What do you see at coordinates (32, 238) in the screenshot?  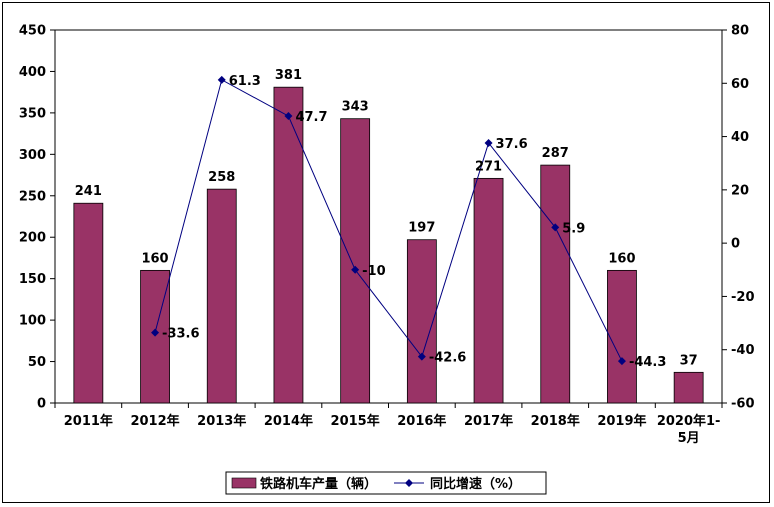 I see `left-axis-tick-label: 200` at bounding box center [32, 238].